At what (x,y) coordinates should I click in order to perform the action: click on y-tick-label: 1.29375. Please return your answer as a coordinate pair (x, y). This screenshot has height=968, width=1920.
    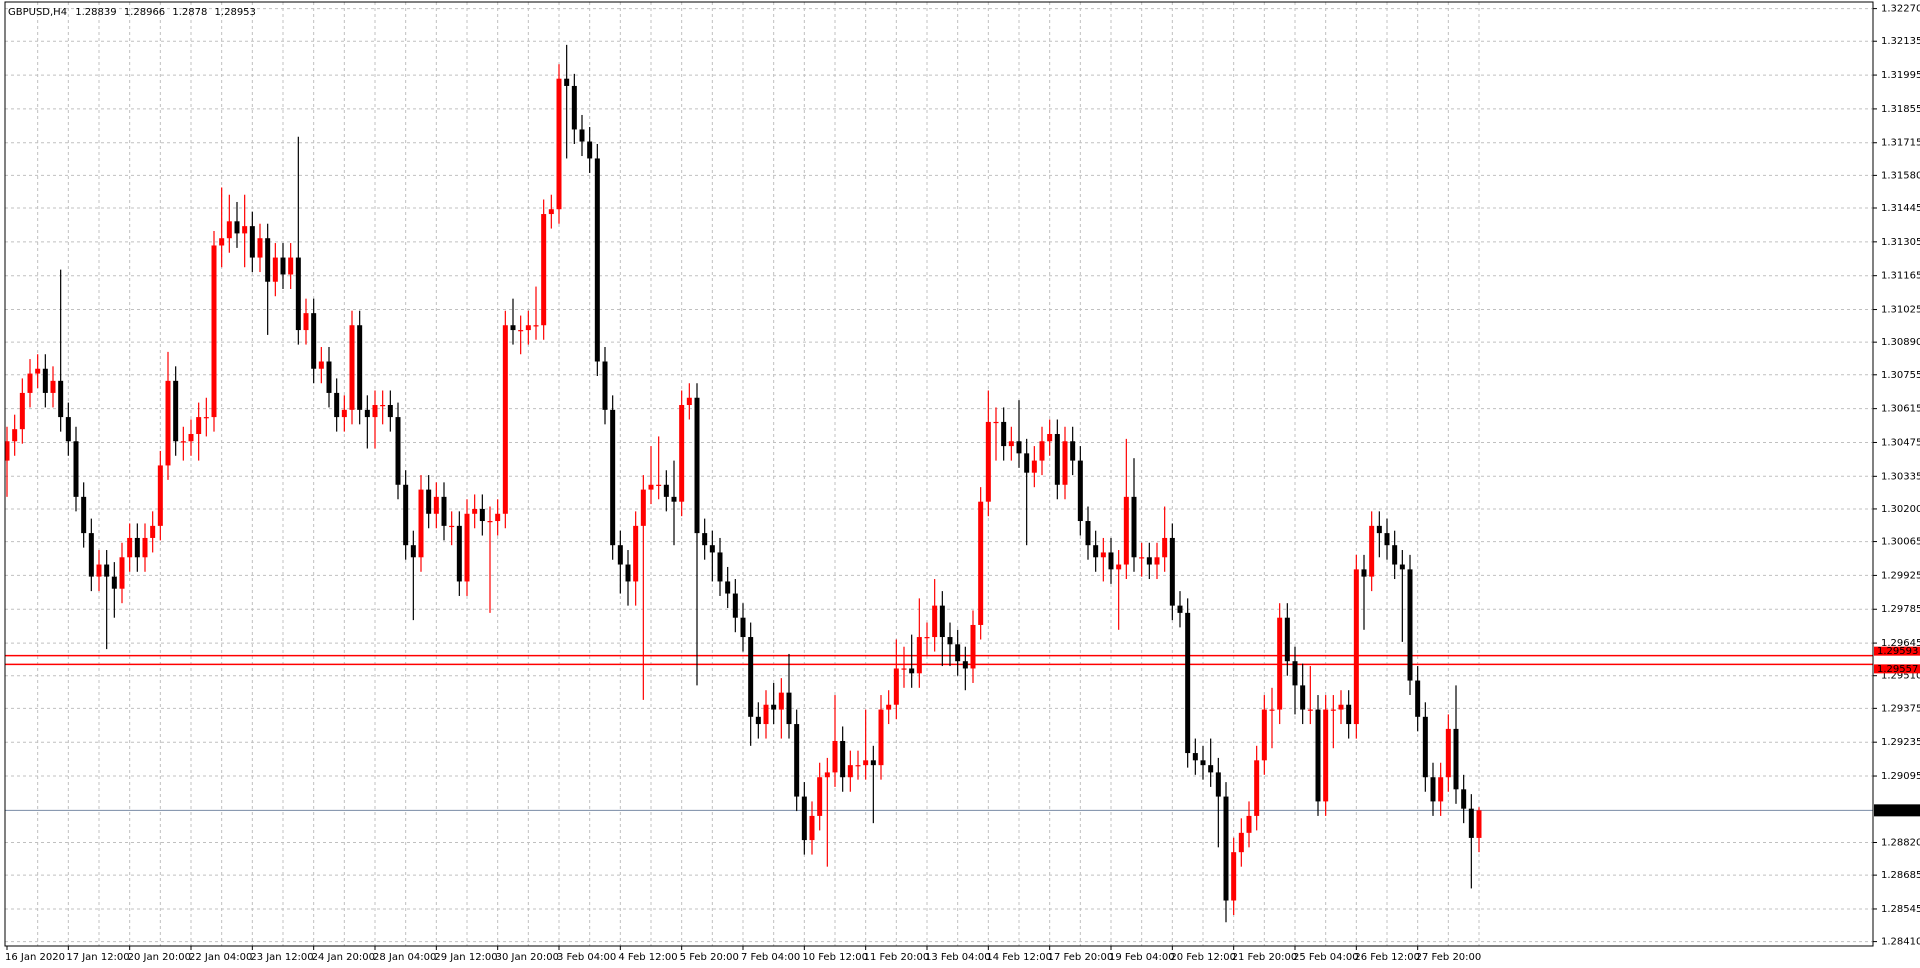
    Looking at the image, I should click on (1900, 708).